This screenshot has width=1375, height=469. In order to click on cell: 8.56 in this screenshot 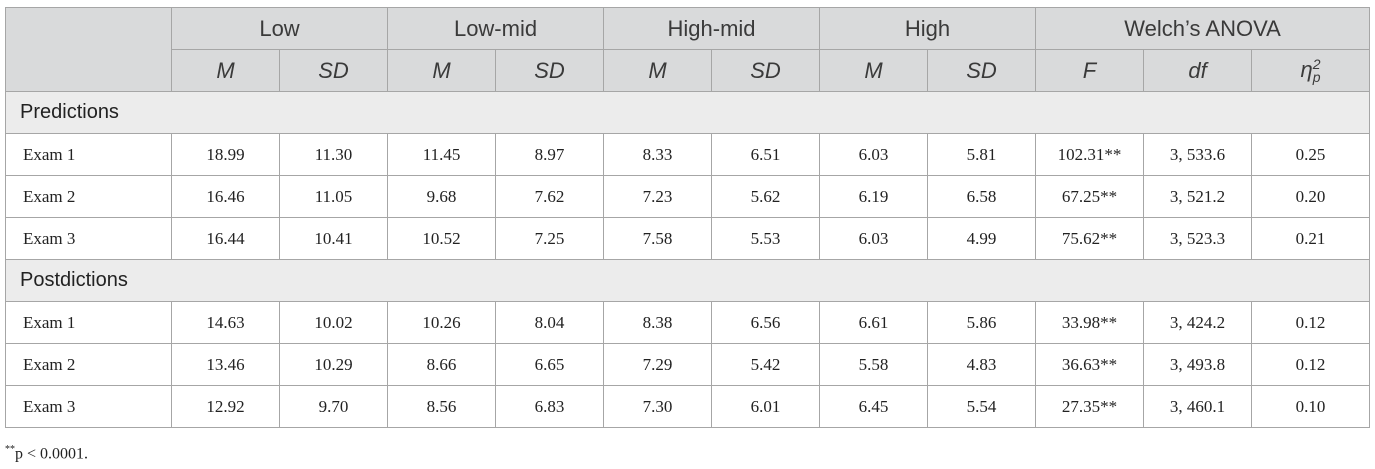, I will do `click(442, 406)`.